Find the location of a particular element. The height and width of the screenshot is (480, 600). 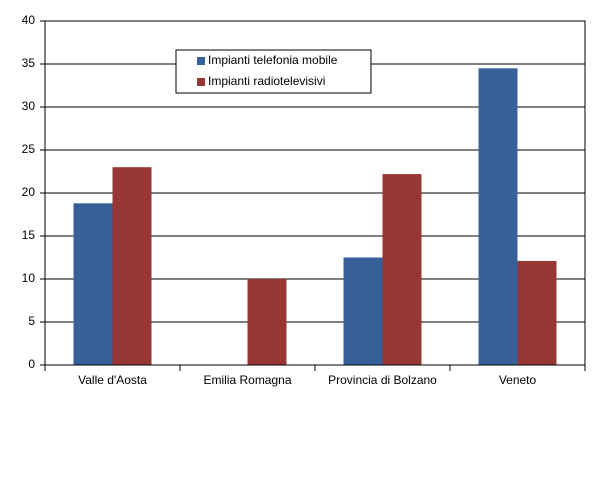

x-tick-label: Provincia di Bolzano is located at coordinates (382, 380).